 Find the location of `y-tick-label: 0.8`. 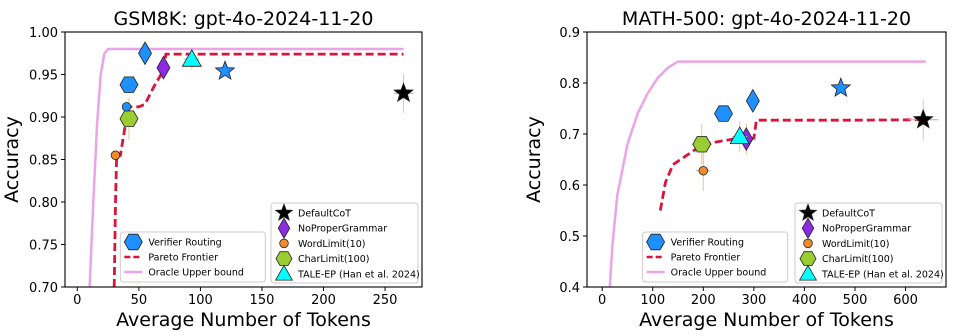

y-tick-label: 0.8 is located at coordinates (569, 84).